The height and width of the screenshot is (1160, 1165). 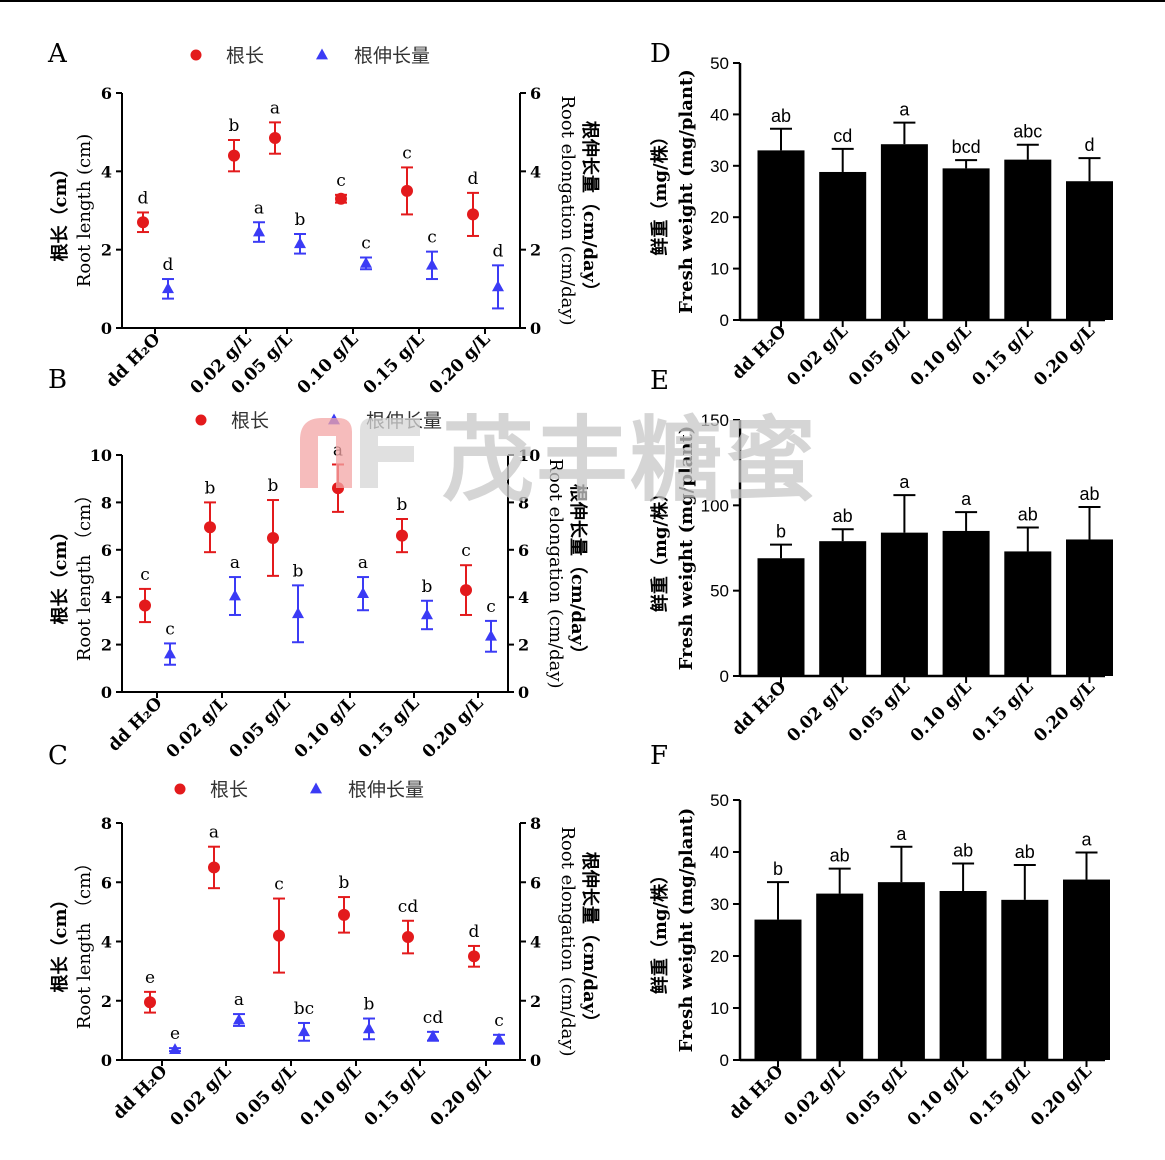 I want to click on y-tick-label: 40, so click(x=719, y=852).